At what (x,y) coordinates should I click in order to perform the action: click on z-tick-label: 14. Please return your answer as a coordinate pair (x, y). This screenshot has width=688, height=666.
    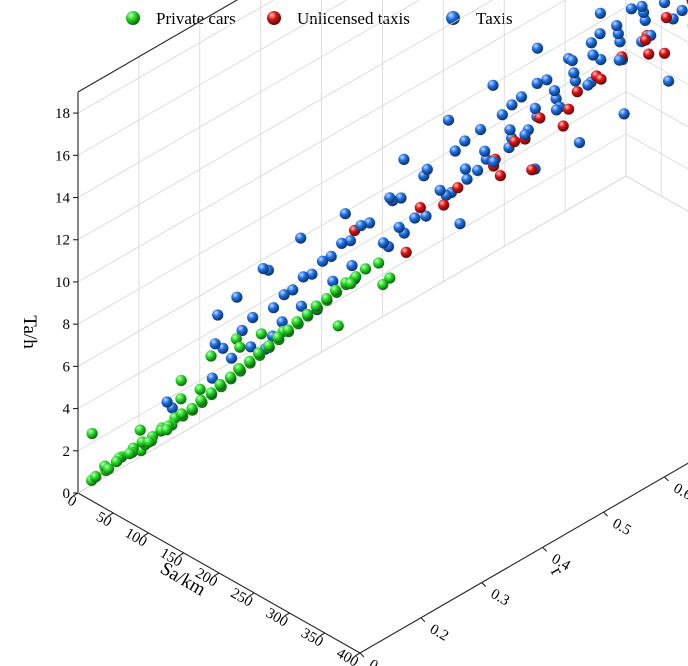
    Looking at the image, I should click on (63, 199).